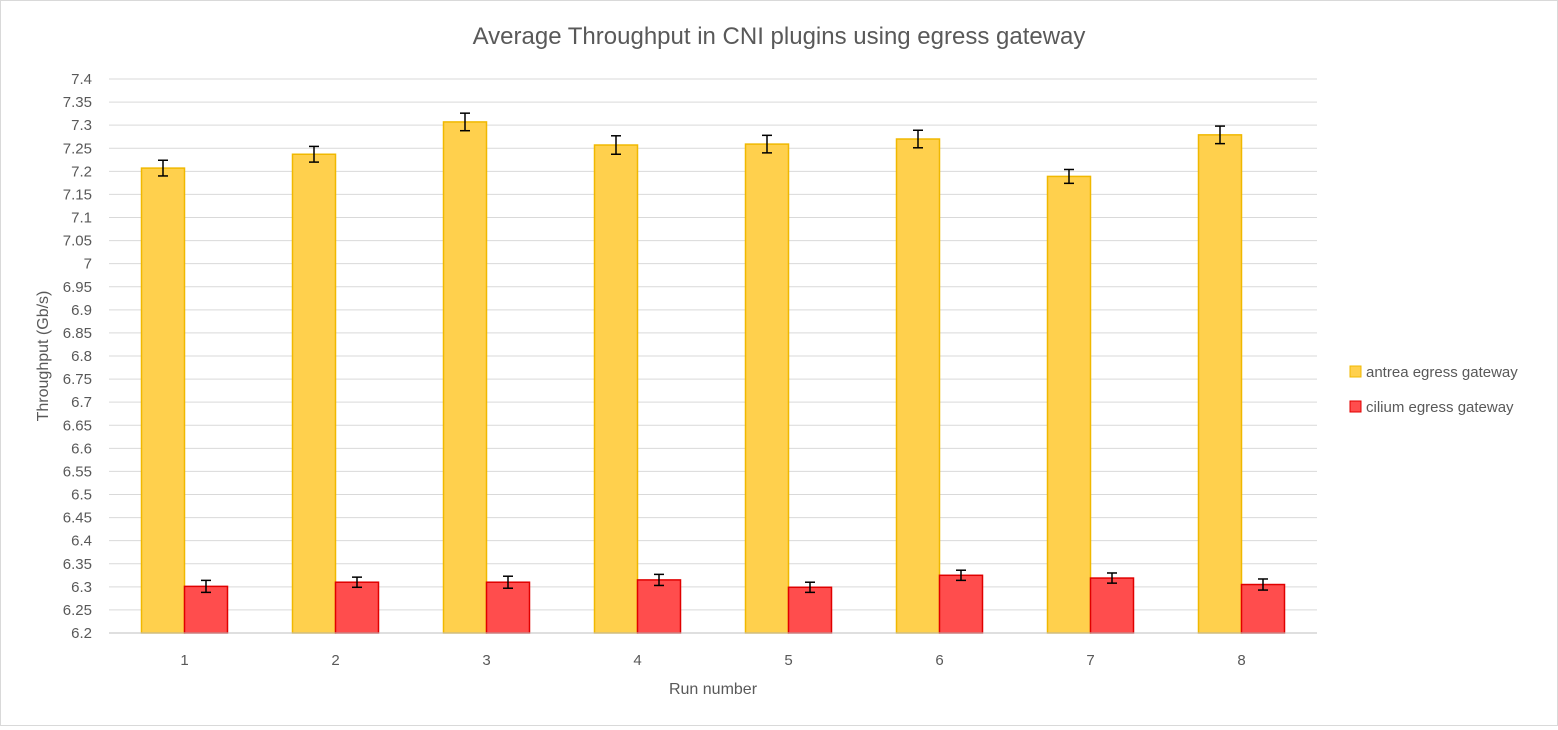  I want to click on y-tick-label: 6.8, so click(81, 356).